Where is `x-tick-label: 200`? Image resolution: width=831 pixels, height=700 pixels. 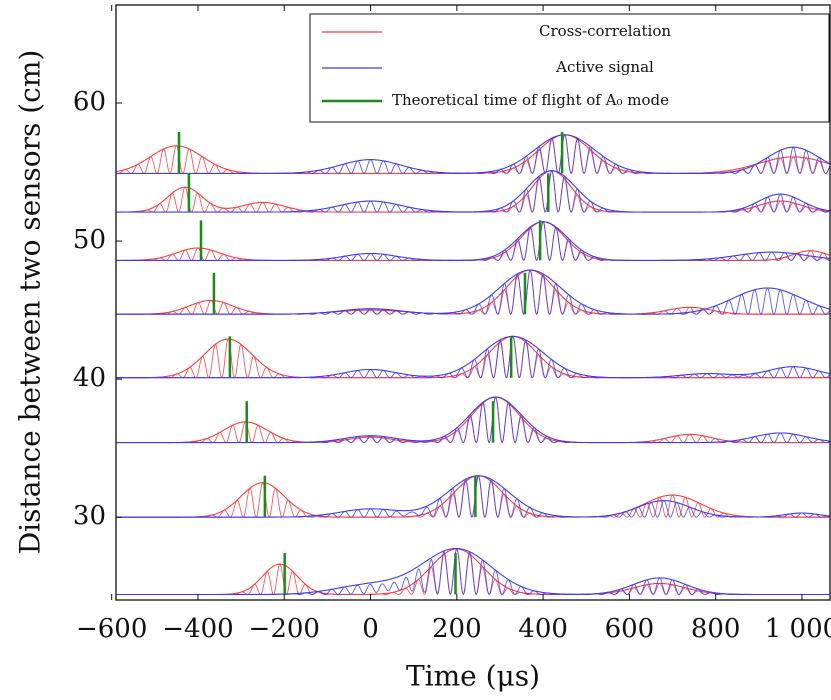 x-tick-label: 200 is located at coordinates (457, 629).